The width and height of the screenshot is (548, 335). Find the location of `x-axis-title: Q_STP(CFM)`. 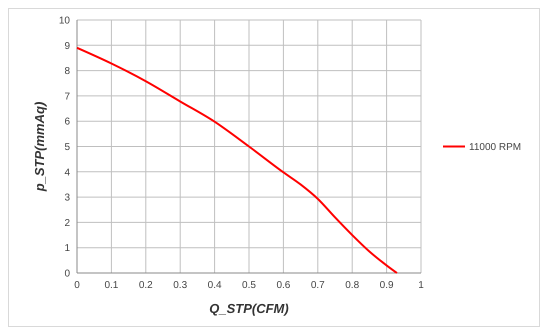

x-axis-title: Q_STP(CFM) is located at coordinates (249, 308).